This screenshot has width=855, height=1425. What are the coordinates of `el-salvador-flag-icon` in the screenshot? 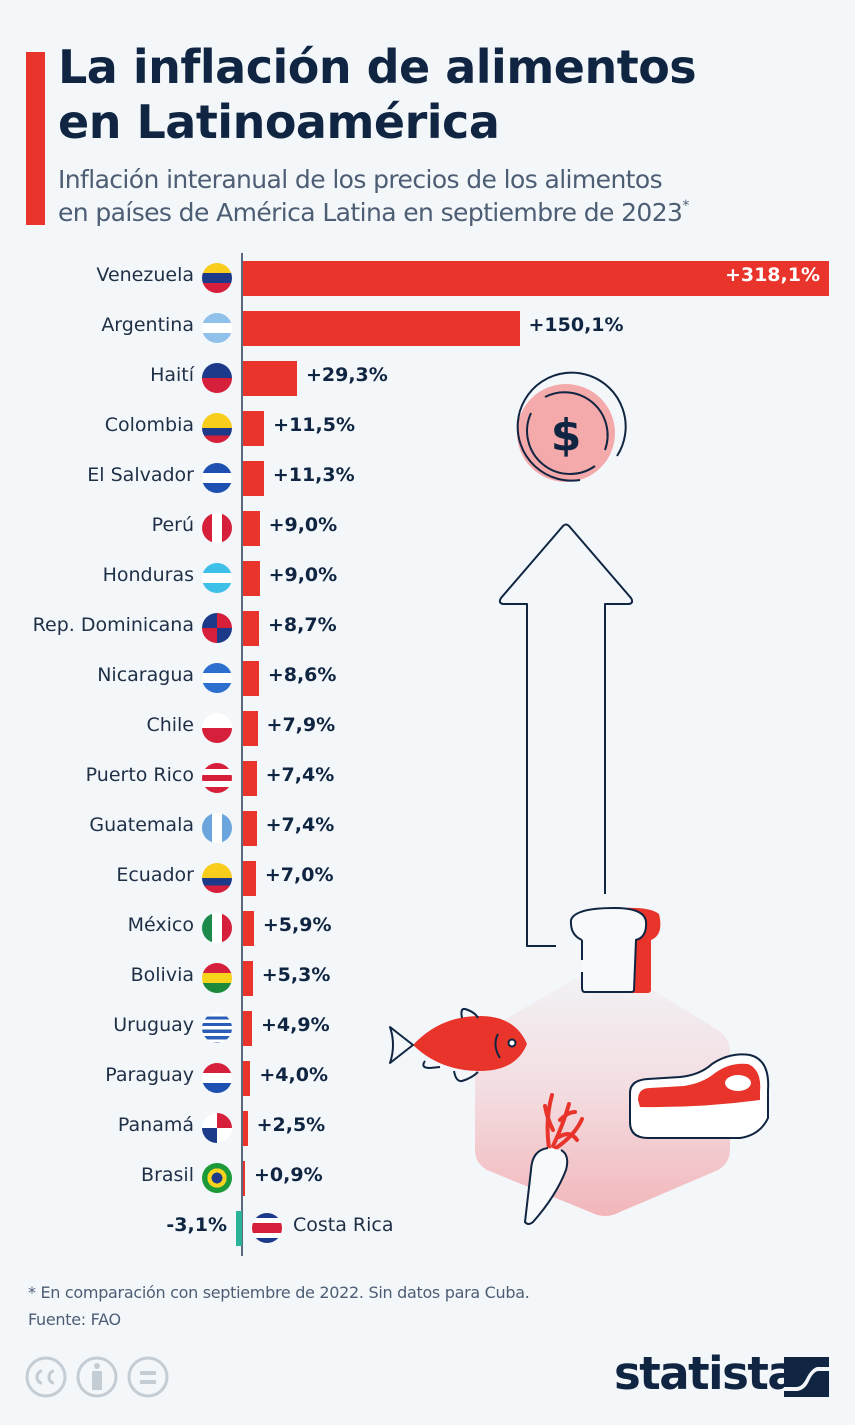 It's located at (217, 478).